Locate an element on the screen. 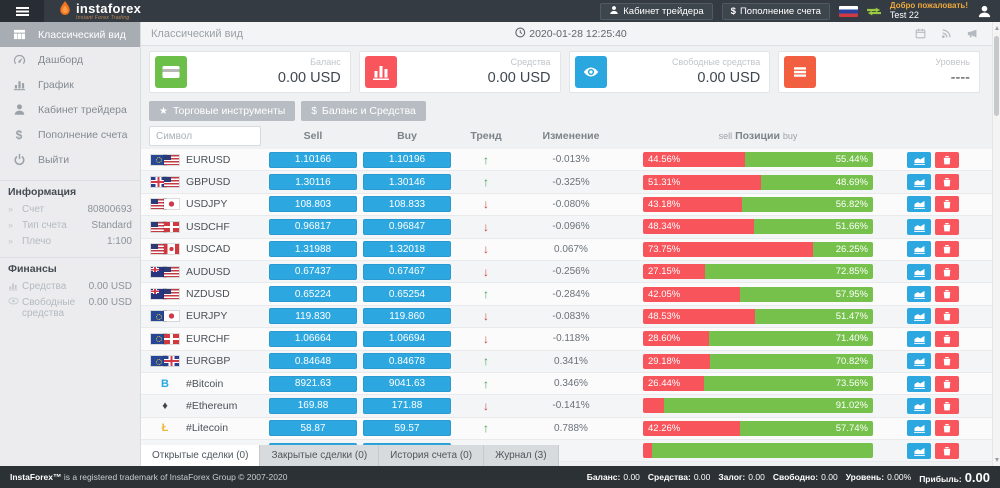 Image resolution: width=1000 pixels, height=488 pixels. symbol-cell: Ł #Litecoin is located at coordinates (209, 428).